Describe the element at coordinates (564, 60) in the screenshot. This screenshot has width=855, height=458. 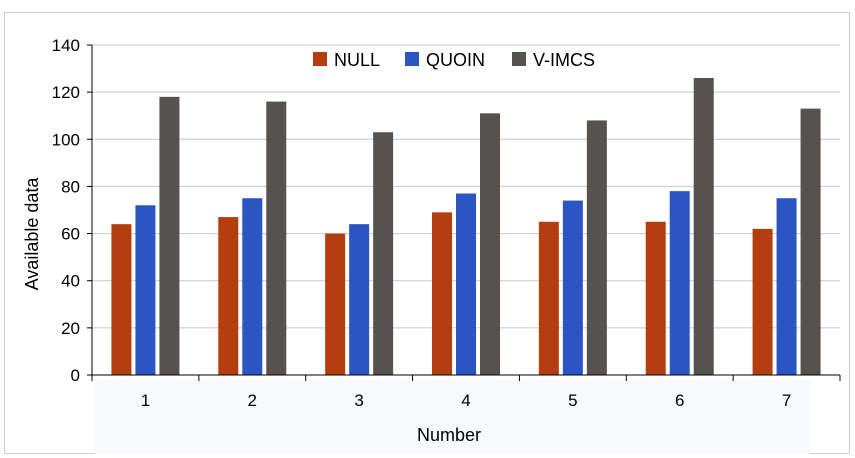
I see `legend-label-v-imcs: V-IMCS` at that location.